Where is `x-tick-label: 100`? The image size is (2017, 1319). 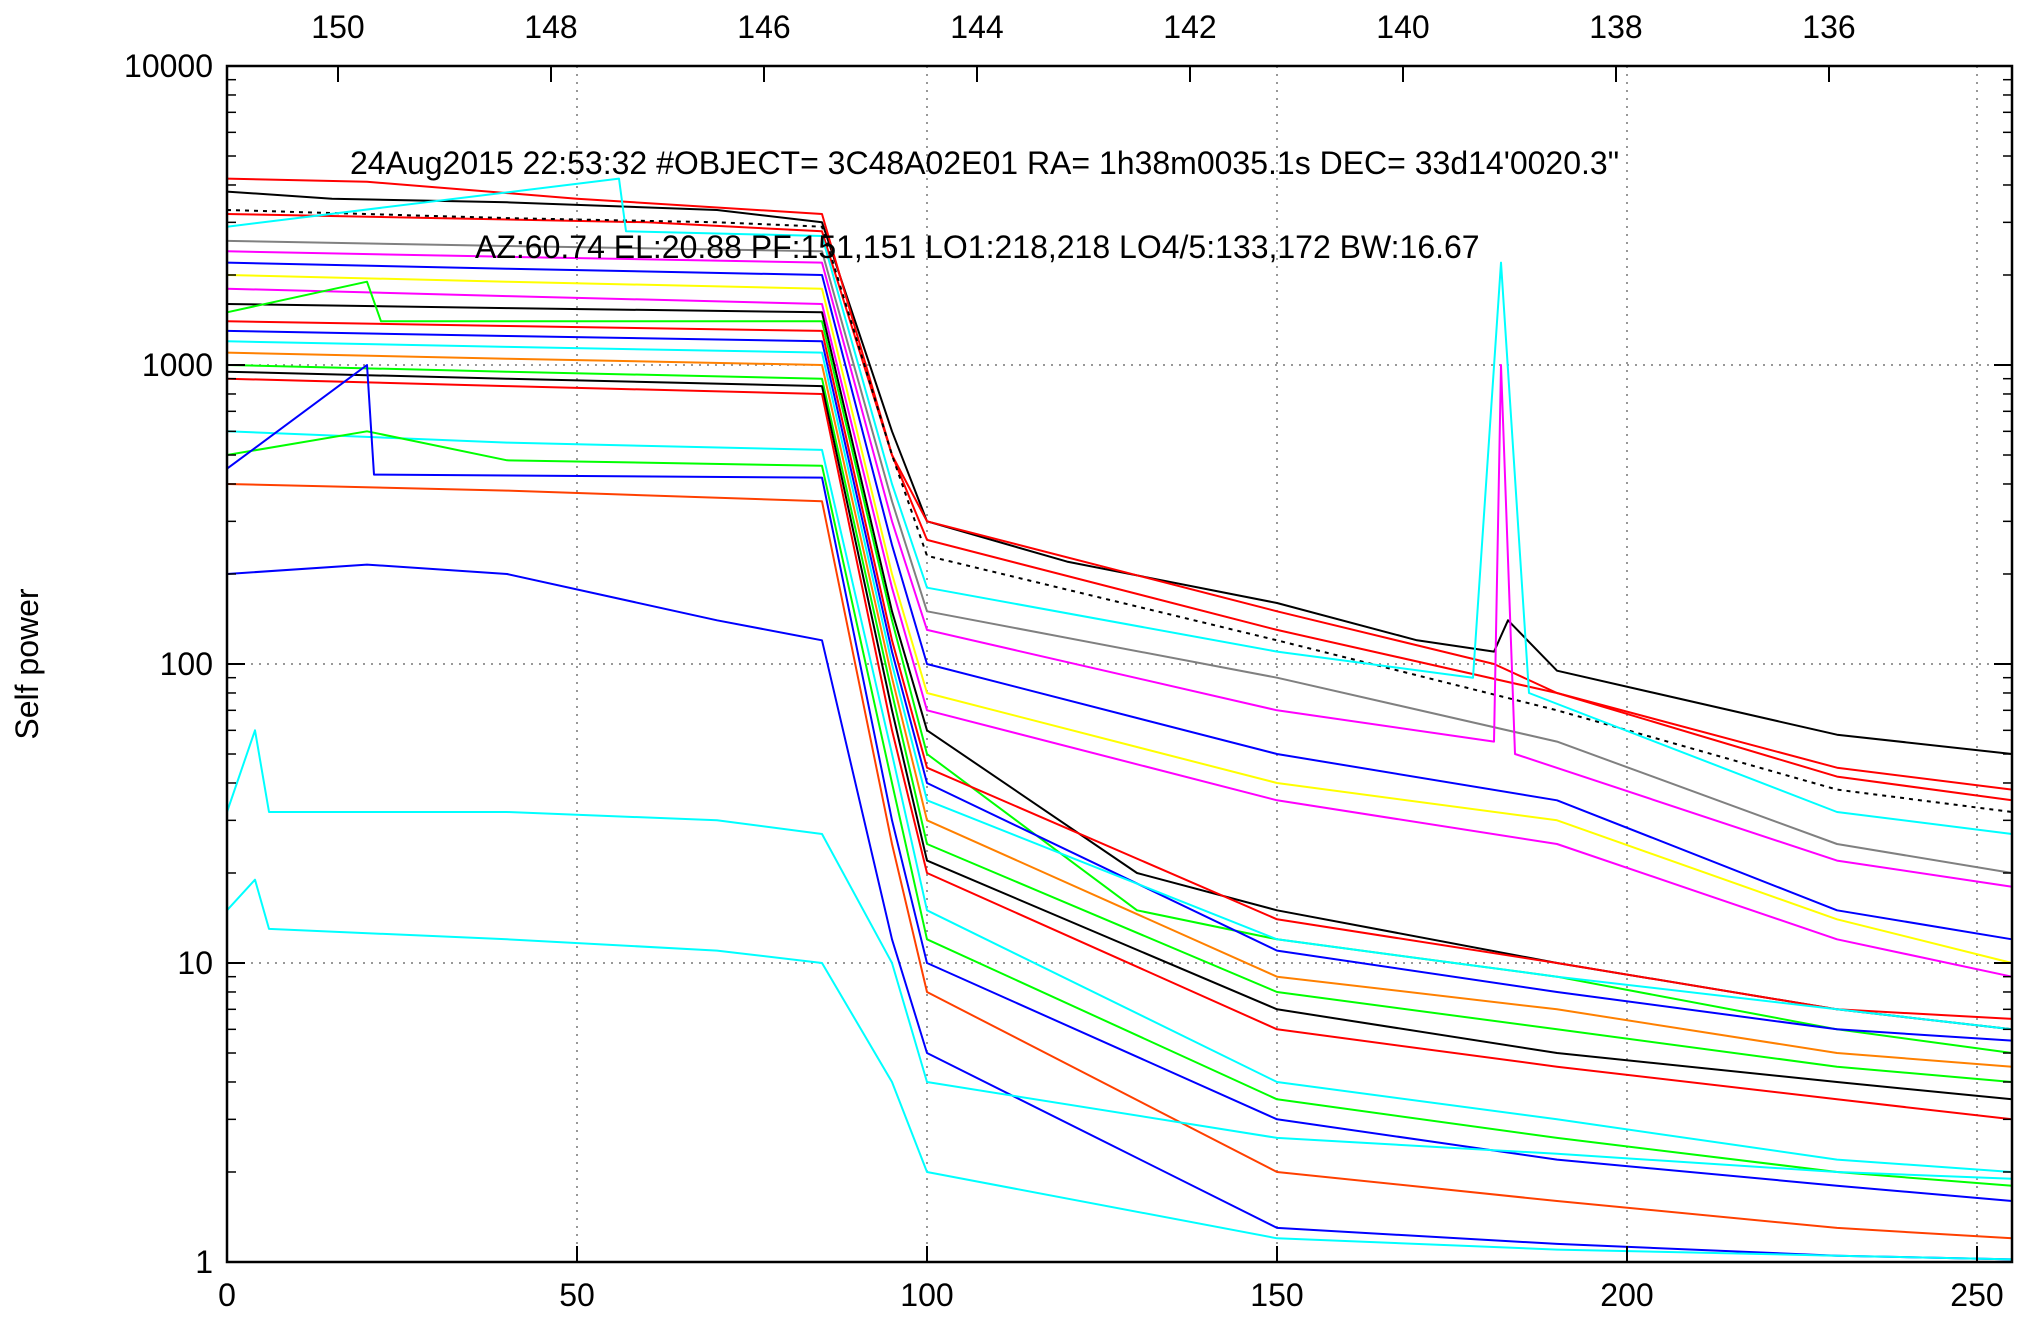 x-tick-label: 100 is located at coordinates (926, 1295).